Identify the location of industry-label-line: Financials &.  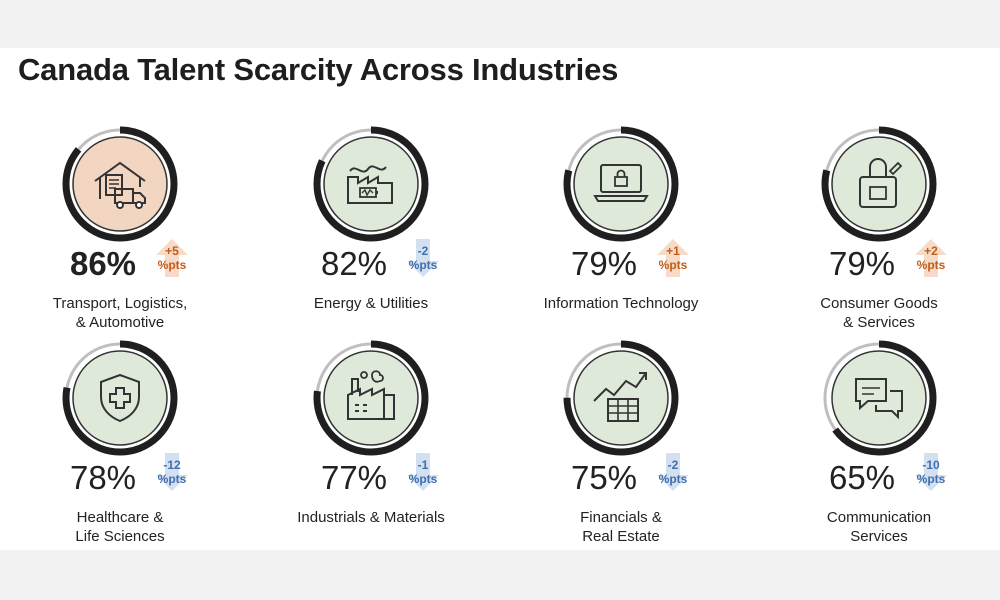
(621, 517).